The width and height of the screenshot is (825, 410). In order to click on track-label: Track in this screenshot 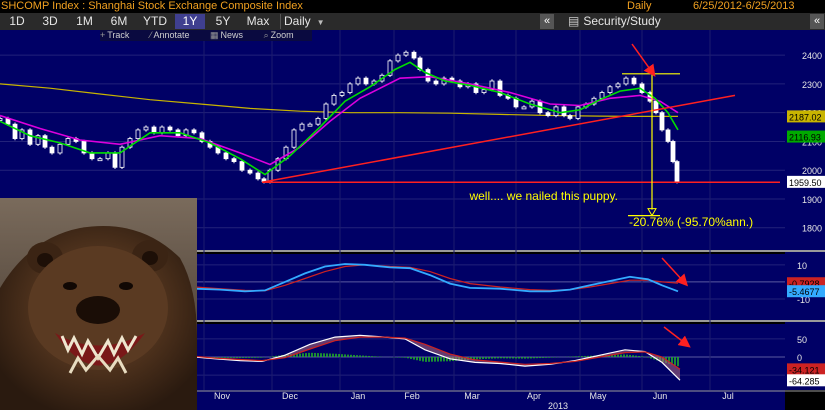, I will do `click(118, 35)`.